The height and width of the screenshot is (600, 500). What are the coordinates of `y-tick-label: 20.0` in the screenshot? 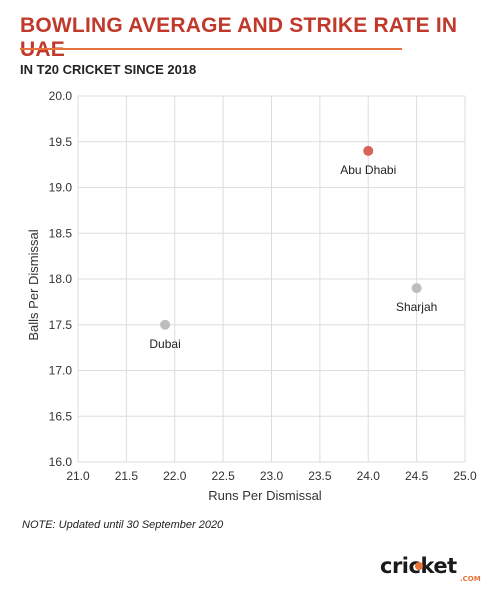 It's located at (61, 96).